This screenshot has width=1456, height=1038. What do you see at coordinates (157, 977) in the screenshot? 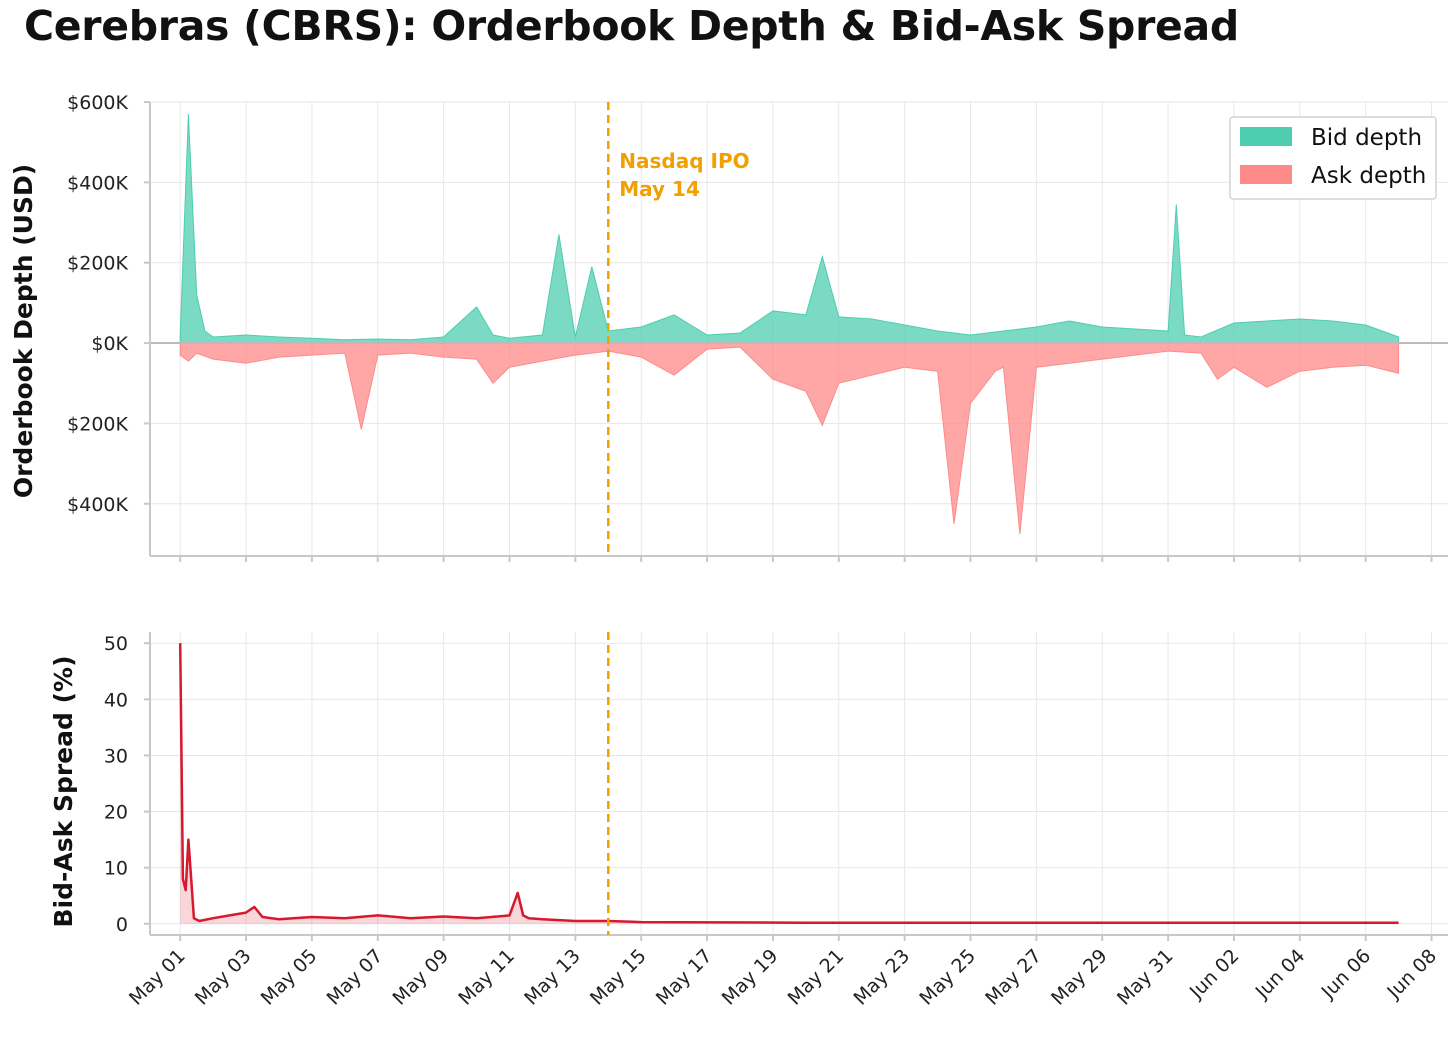
I see `x-tick-label-0: May 01` at bounding box center [157, 977].